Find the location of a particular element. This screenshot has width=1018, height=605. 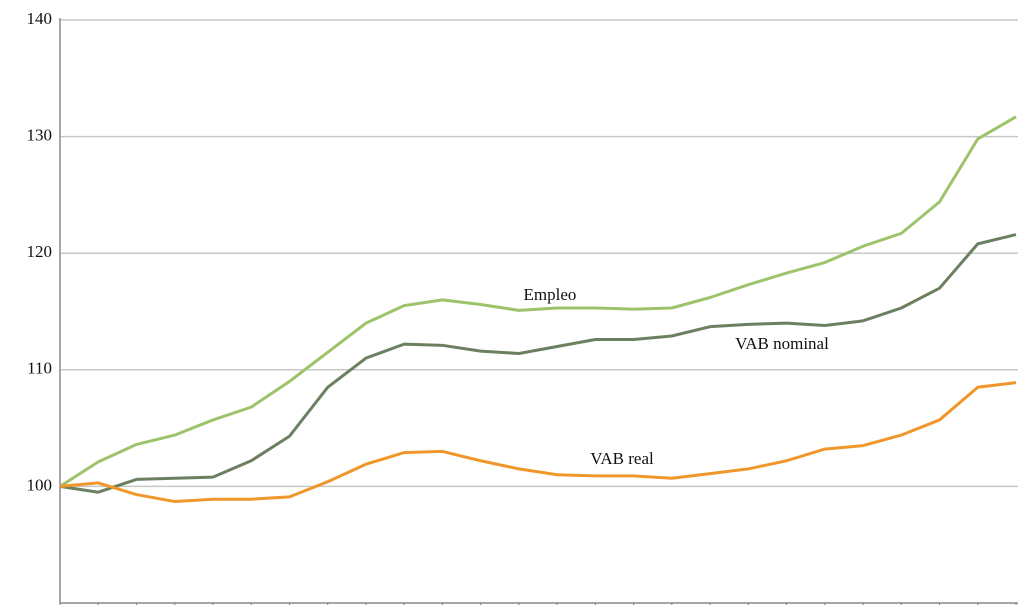

series-label: VAB nominal is located at coordinates (782, 343).